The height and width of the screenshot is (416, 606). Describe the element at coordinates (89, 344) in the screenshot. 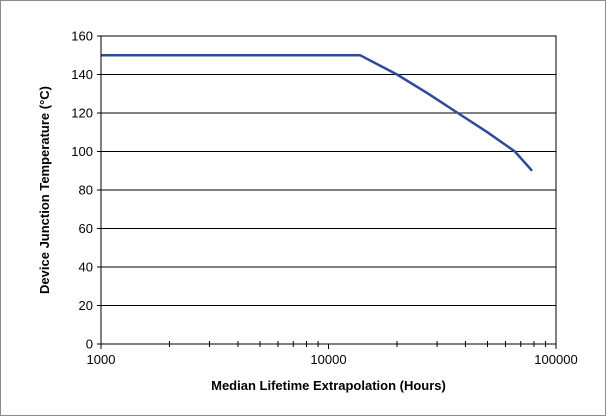

I see `y-tick-label: 0` at that location.